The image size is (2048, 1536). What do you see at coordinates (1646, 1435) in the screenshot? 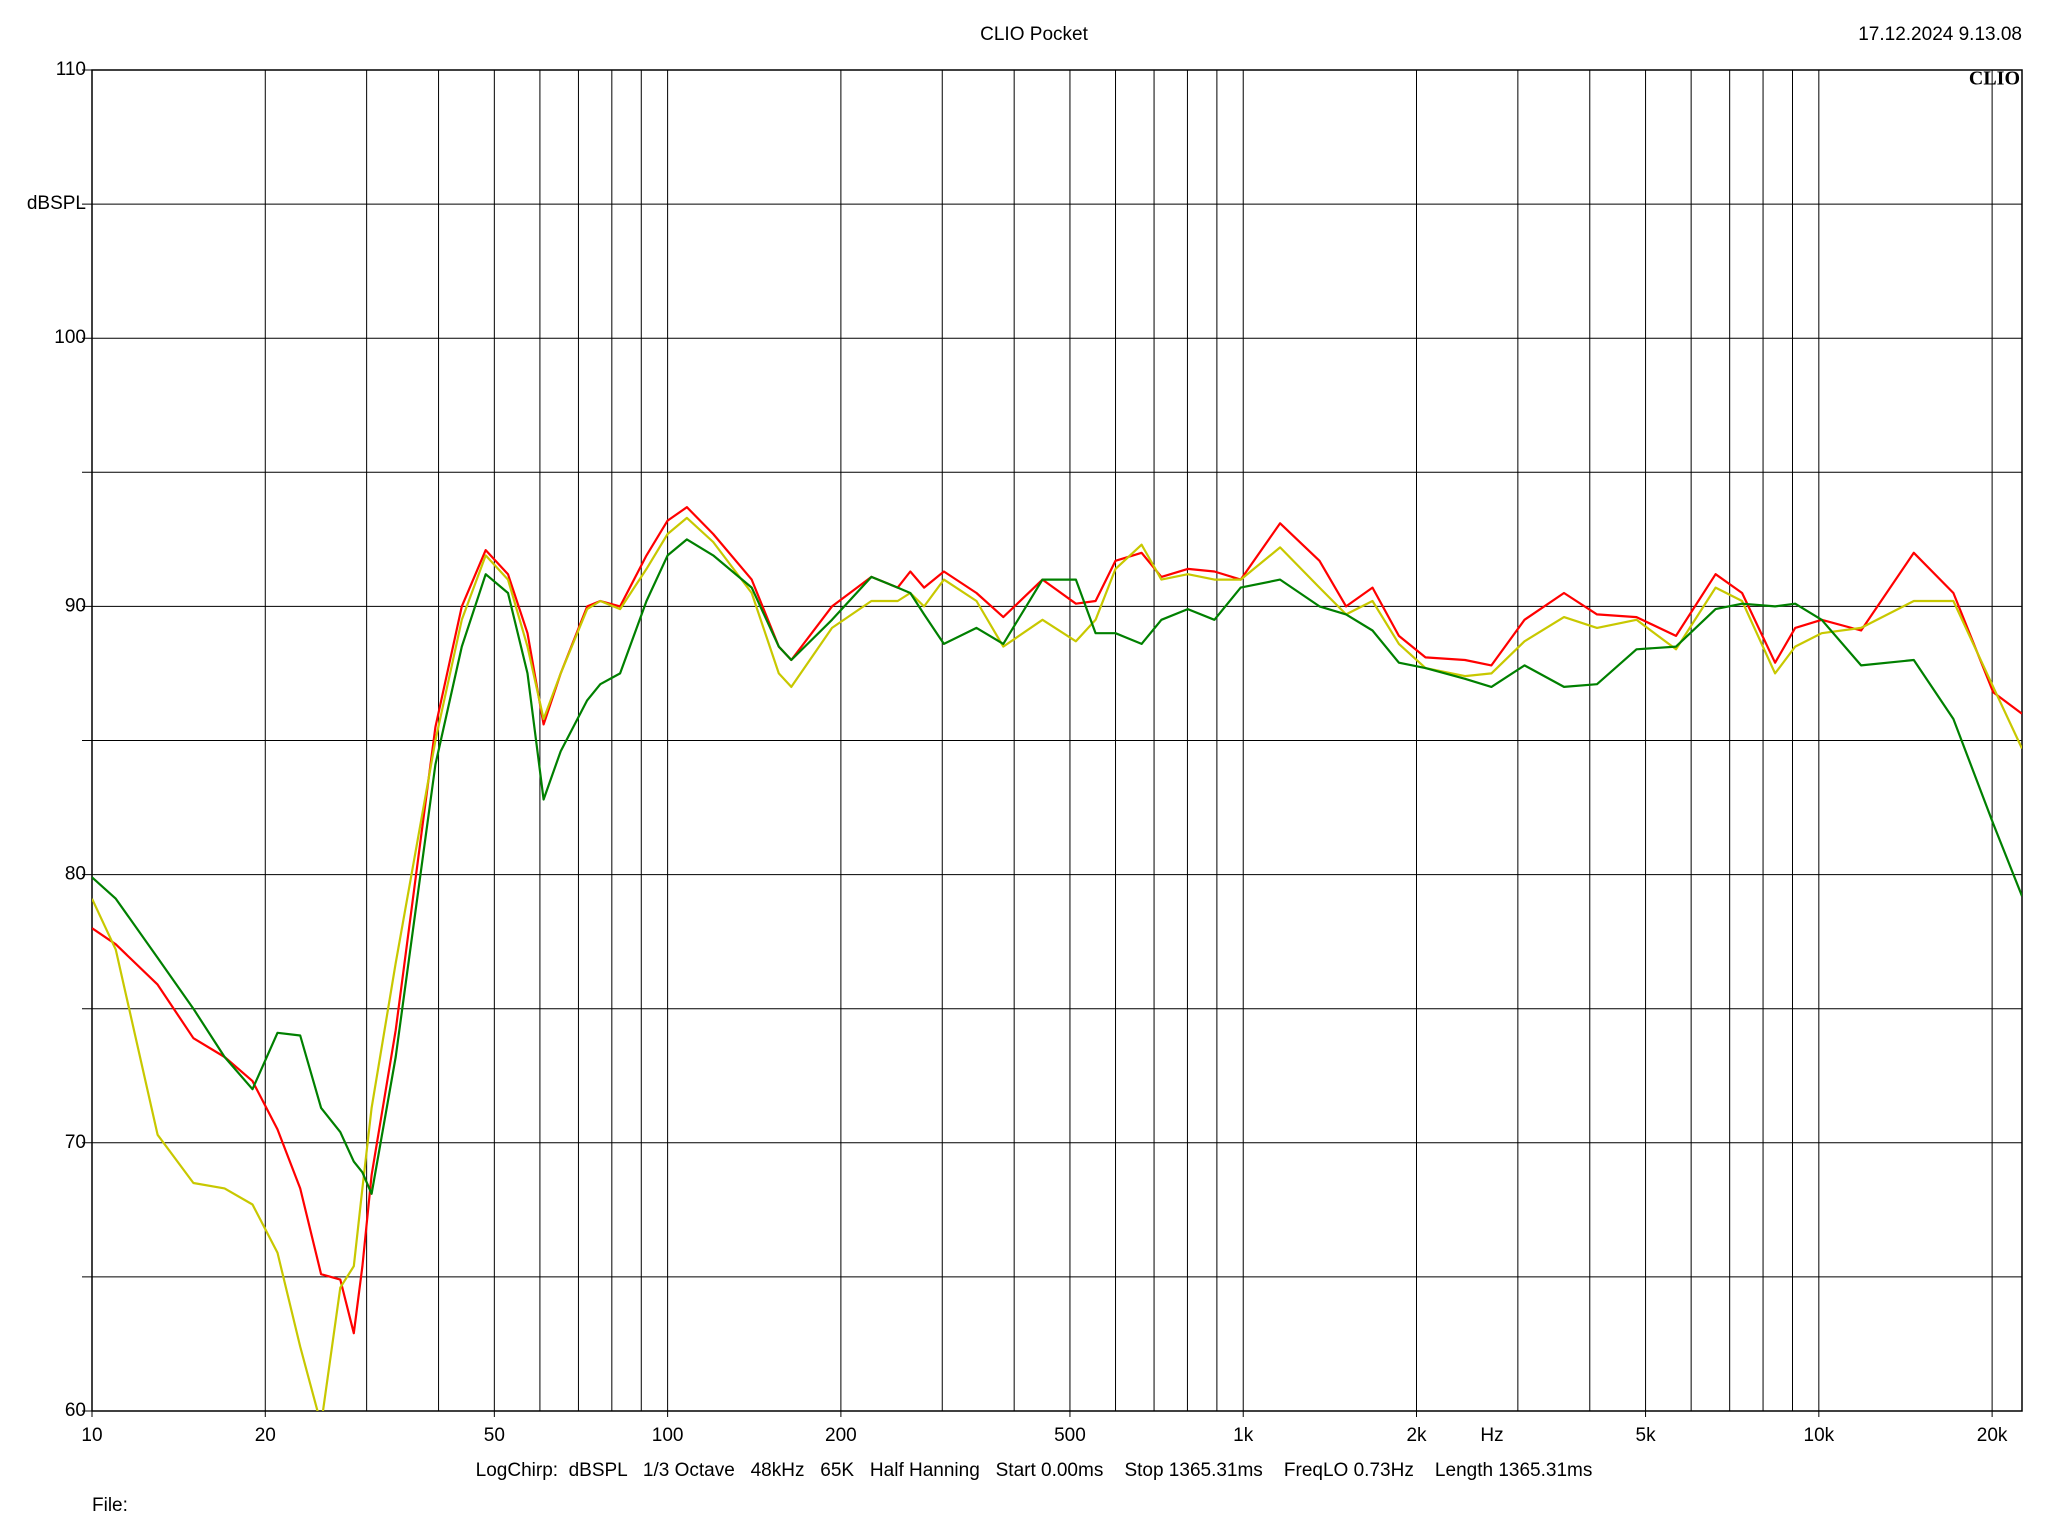
I see `x-tick-label: 5k` at bounding box center [1646, 1435].